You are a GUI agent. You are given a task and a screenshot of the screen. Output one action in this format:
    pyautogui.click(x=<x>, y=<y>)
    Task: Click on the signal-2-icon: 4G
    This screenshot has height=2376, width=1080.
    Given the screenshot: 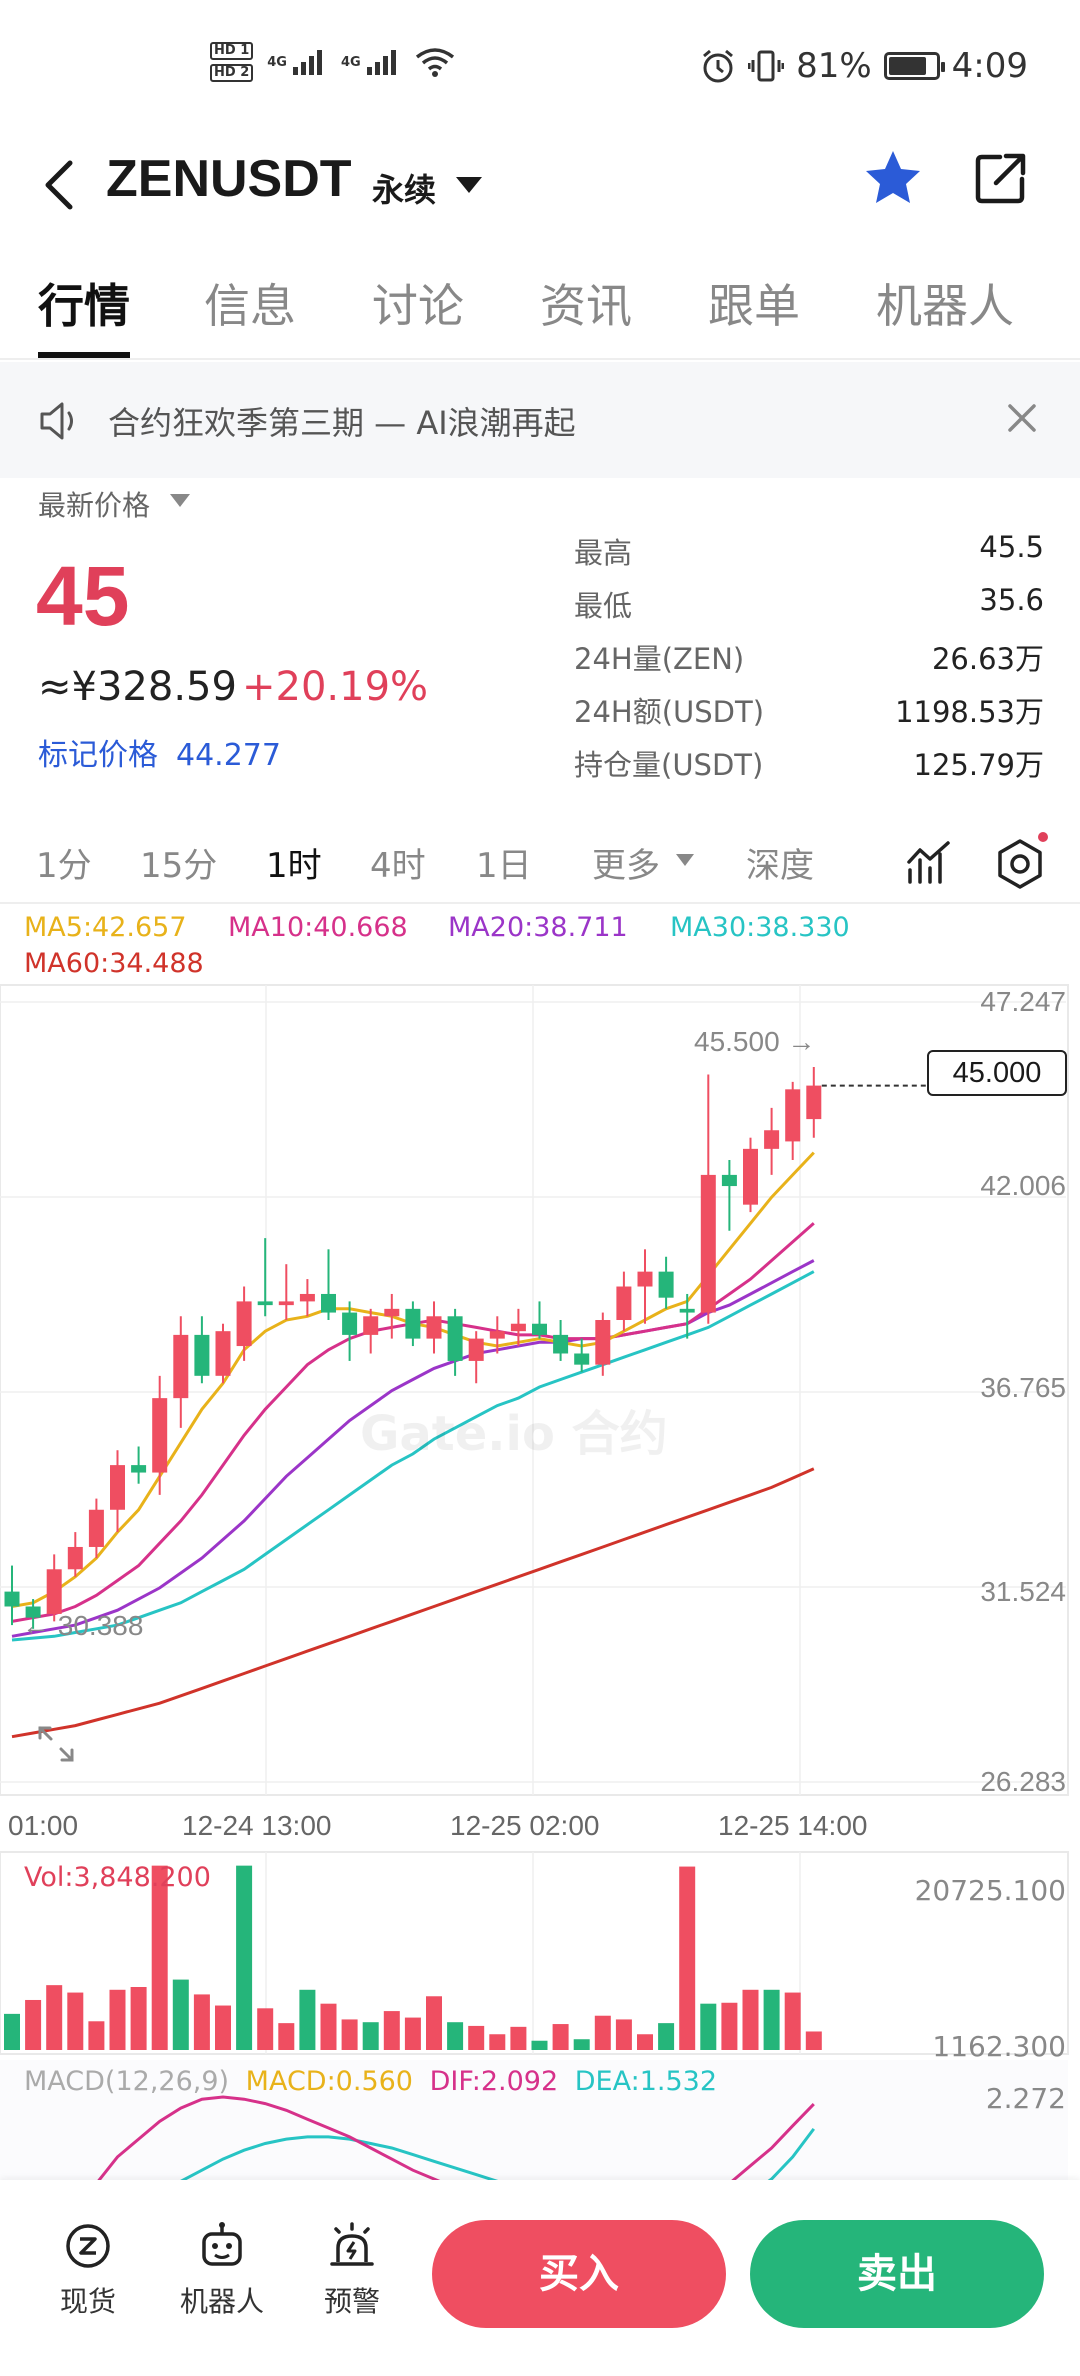 What is the action you would take?
    pyautogui.click(x=371, y=62)
    